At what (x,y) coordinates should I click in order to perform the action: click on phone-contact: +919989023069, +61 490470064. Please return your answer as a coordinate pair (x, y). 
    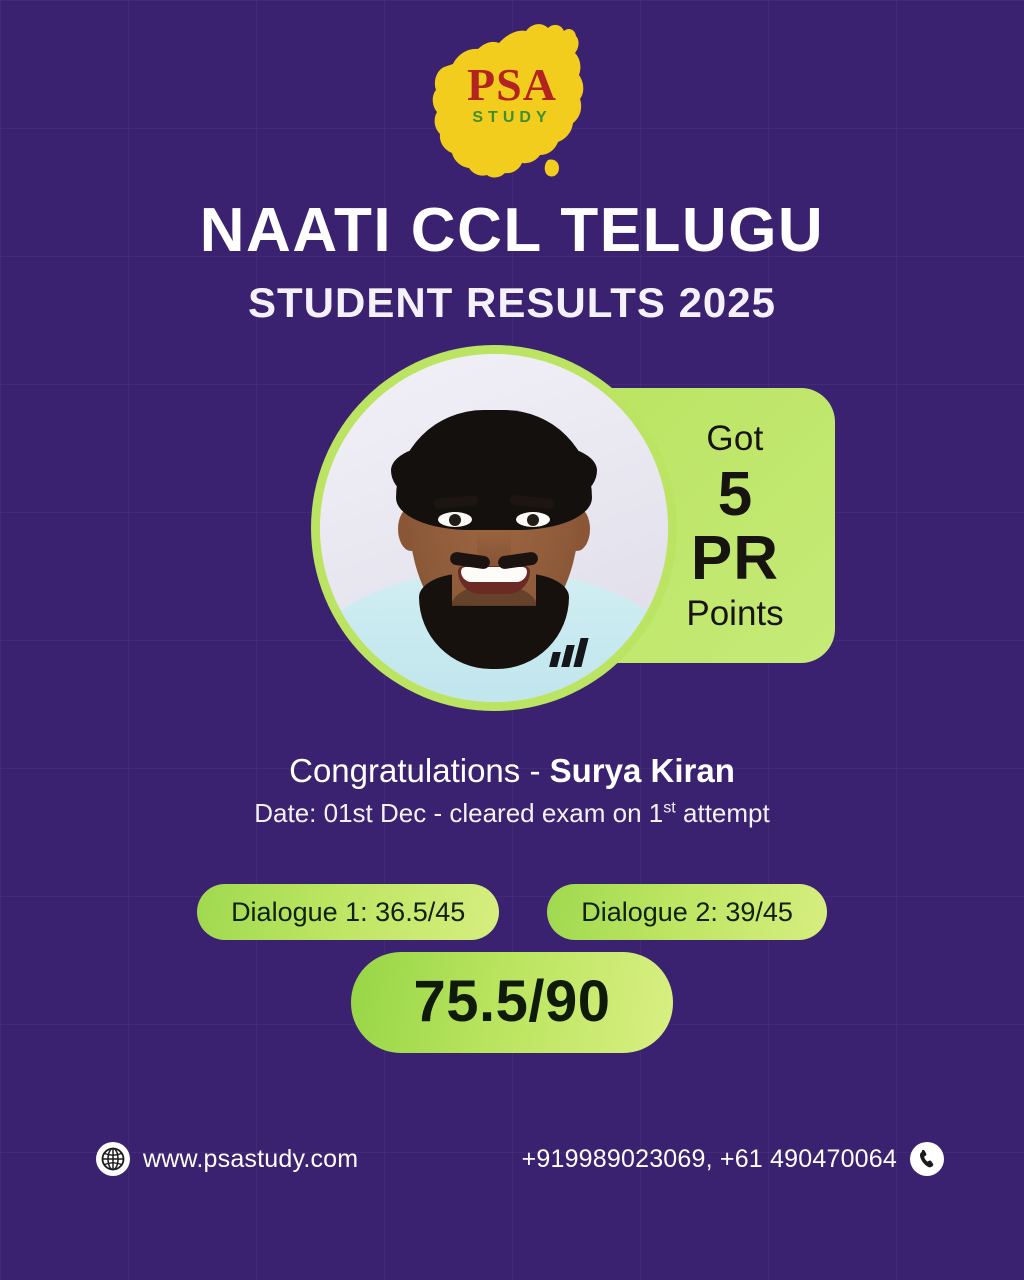
    Looking at the image, I should click on (733, 1159).